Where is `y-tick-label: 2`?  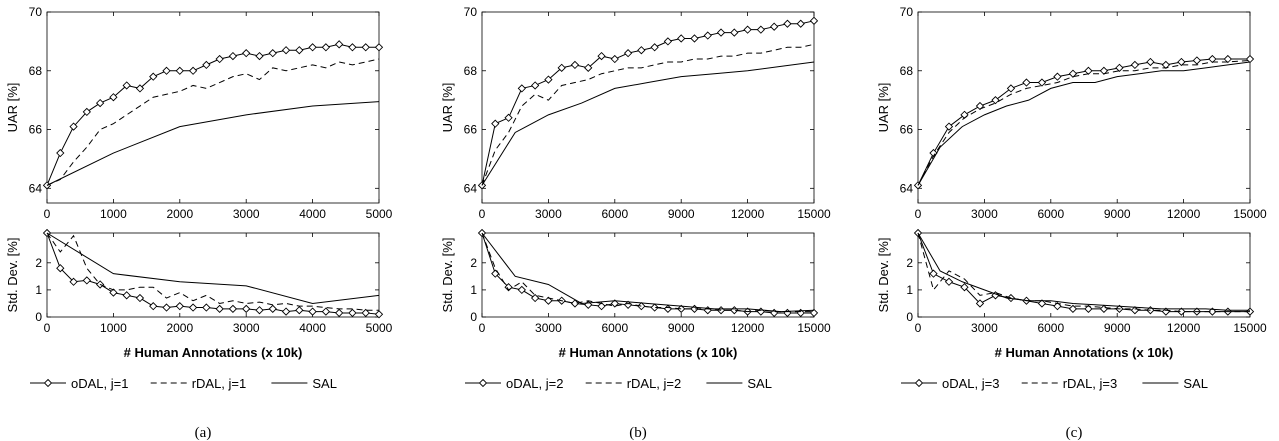
y-tick-label: 2 is located at coordinates (909, 263).